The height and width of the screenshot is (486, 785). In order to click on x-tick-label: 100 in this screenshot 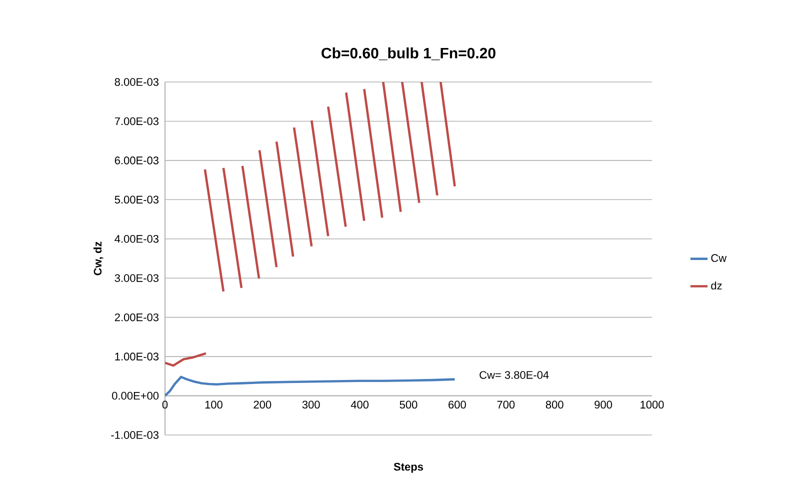, I will do `click(213, 404)`.